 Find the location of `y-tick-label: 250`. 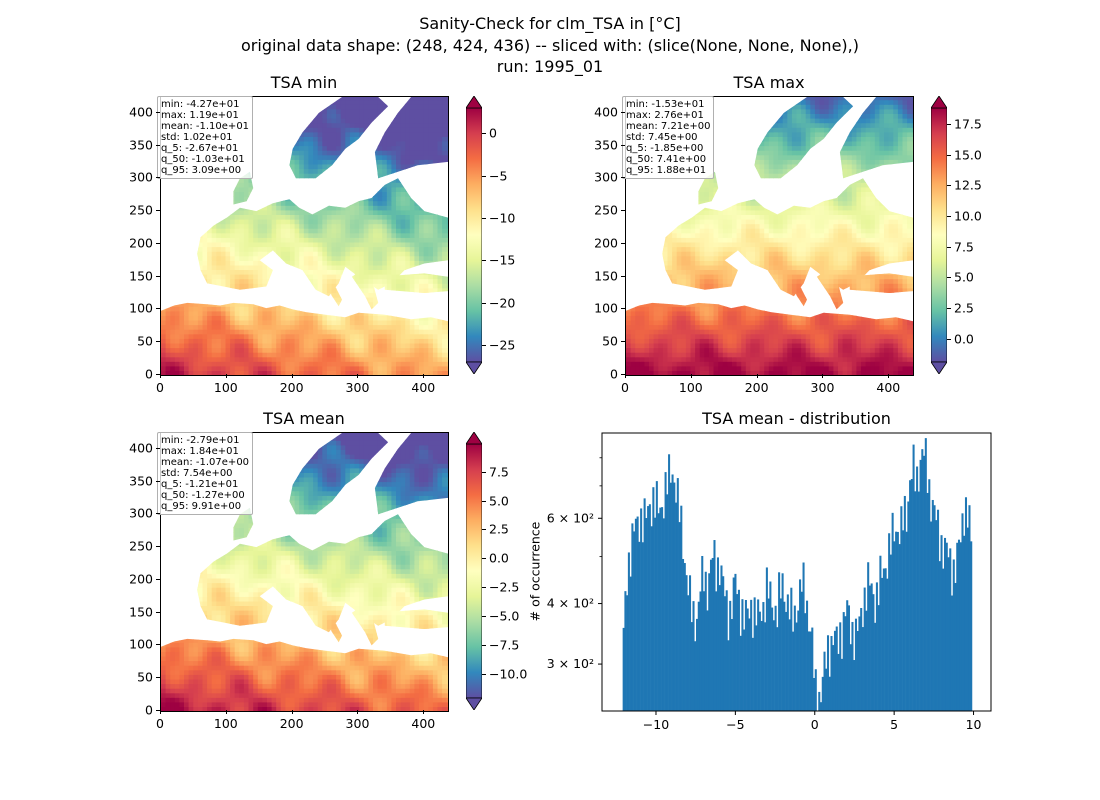

y-tick-label: 250 is located at coordinates (141, 546).